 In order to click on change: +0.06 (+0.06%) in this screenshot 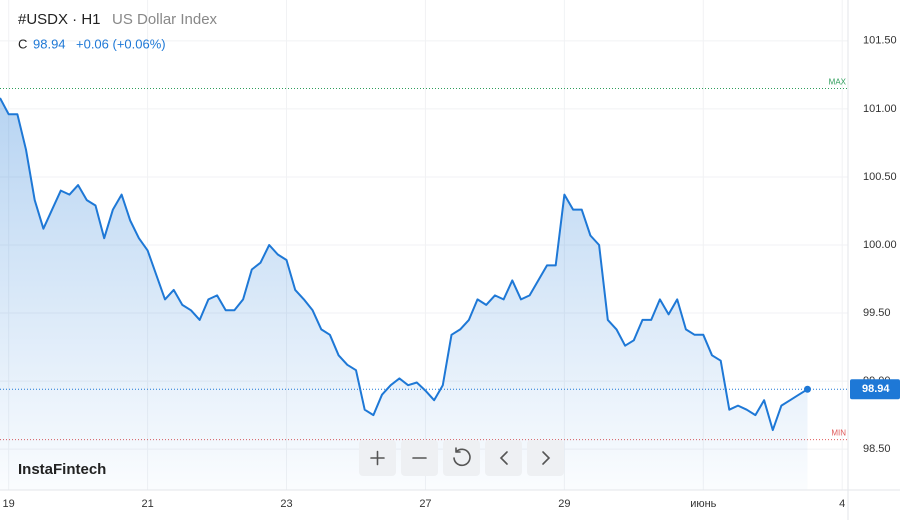, I will do `click(121, 43)`.